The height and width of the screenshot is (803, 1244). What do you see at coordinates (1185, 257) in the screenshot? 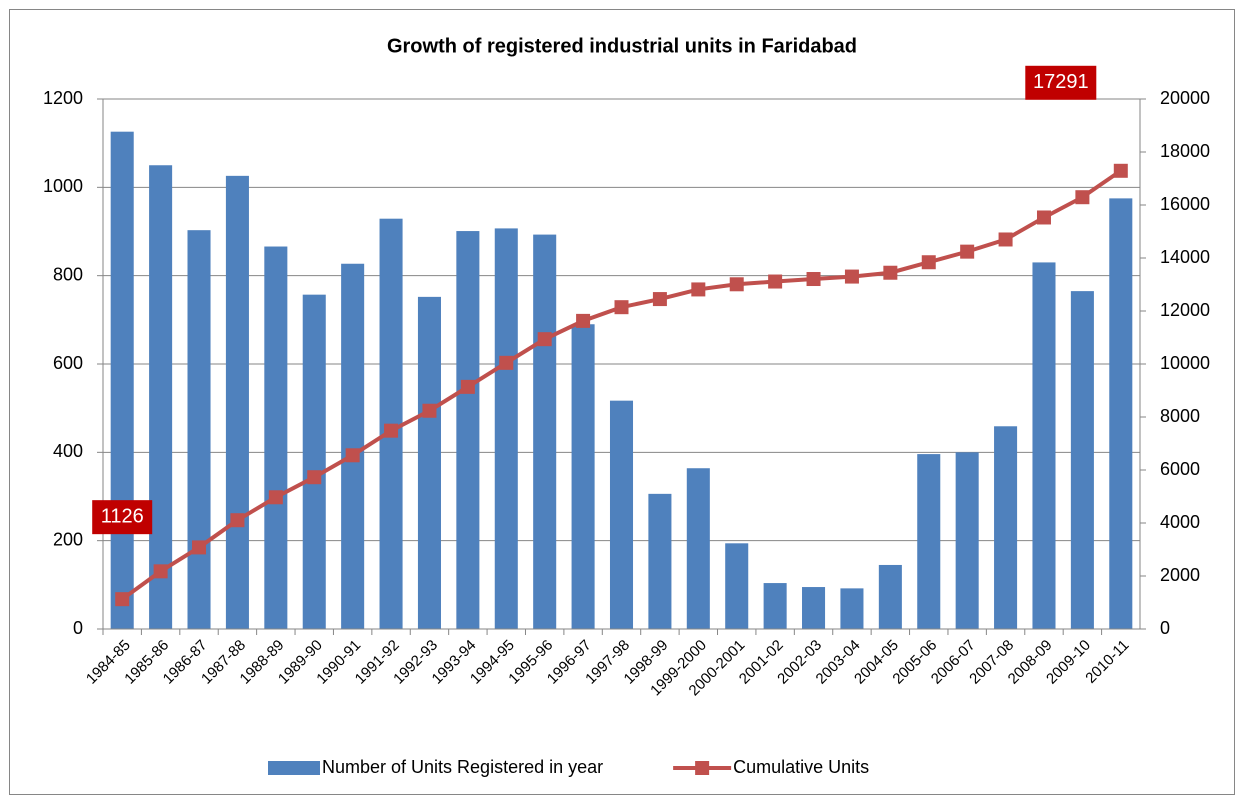
I see `y2-tick-label: 14000` at bounding box center [1185, 257].